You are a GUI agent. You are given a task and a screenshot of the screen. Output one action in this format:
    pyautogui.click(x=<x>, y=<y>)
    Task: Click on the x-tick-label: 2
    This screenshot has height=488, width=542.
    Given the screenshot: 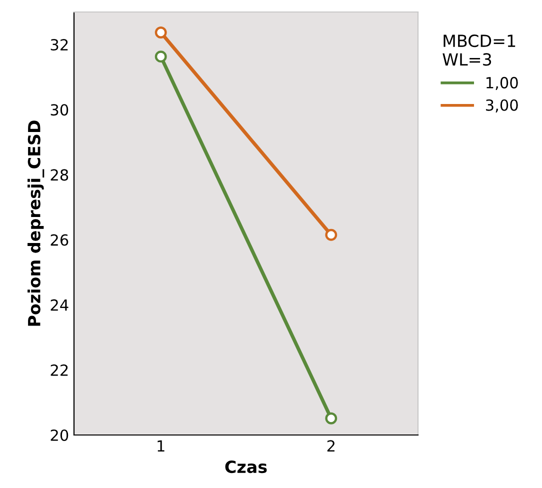 What is the action you would take?
    pyautogui.click(x=330, y=446)
    